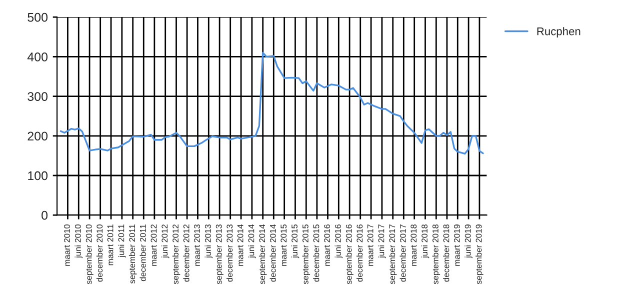  What do you see at coordinates (220, 254) in the screenshot?
I see `x-tick-label: september 2013` at bounding box center [220, 254].